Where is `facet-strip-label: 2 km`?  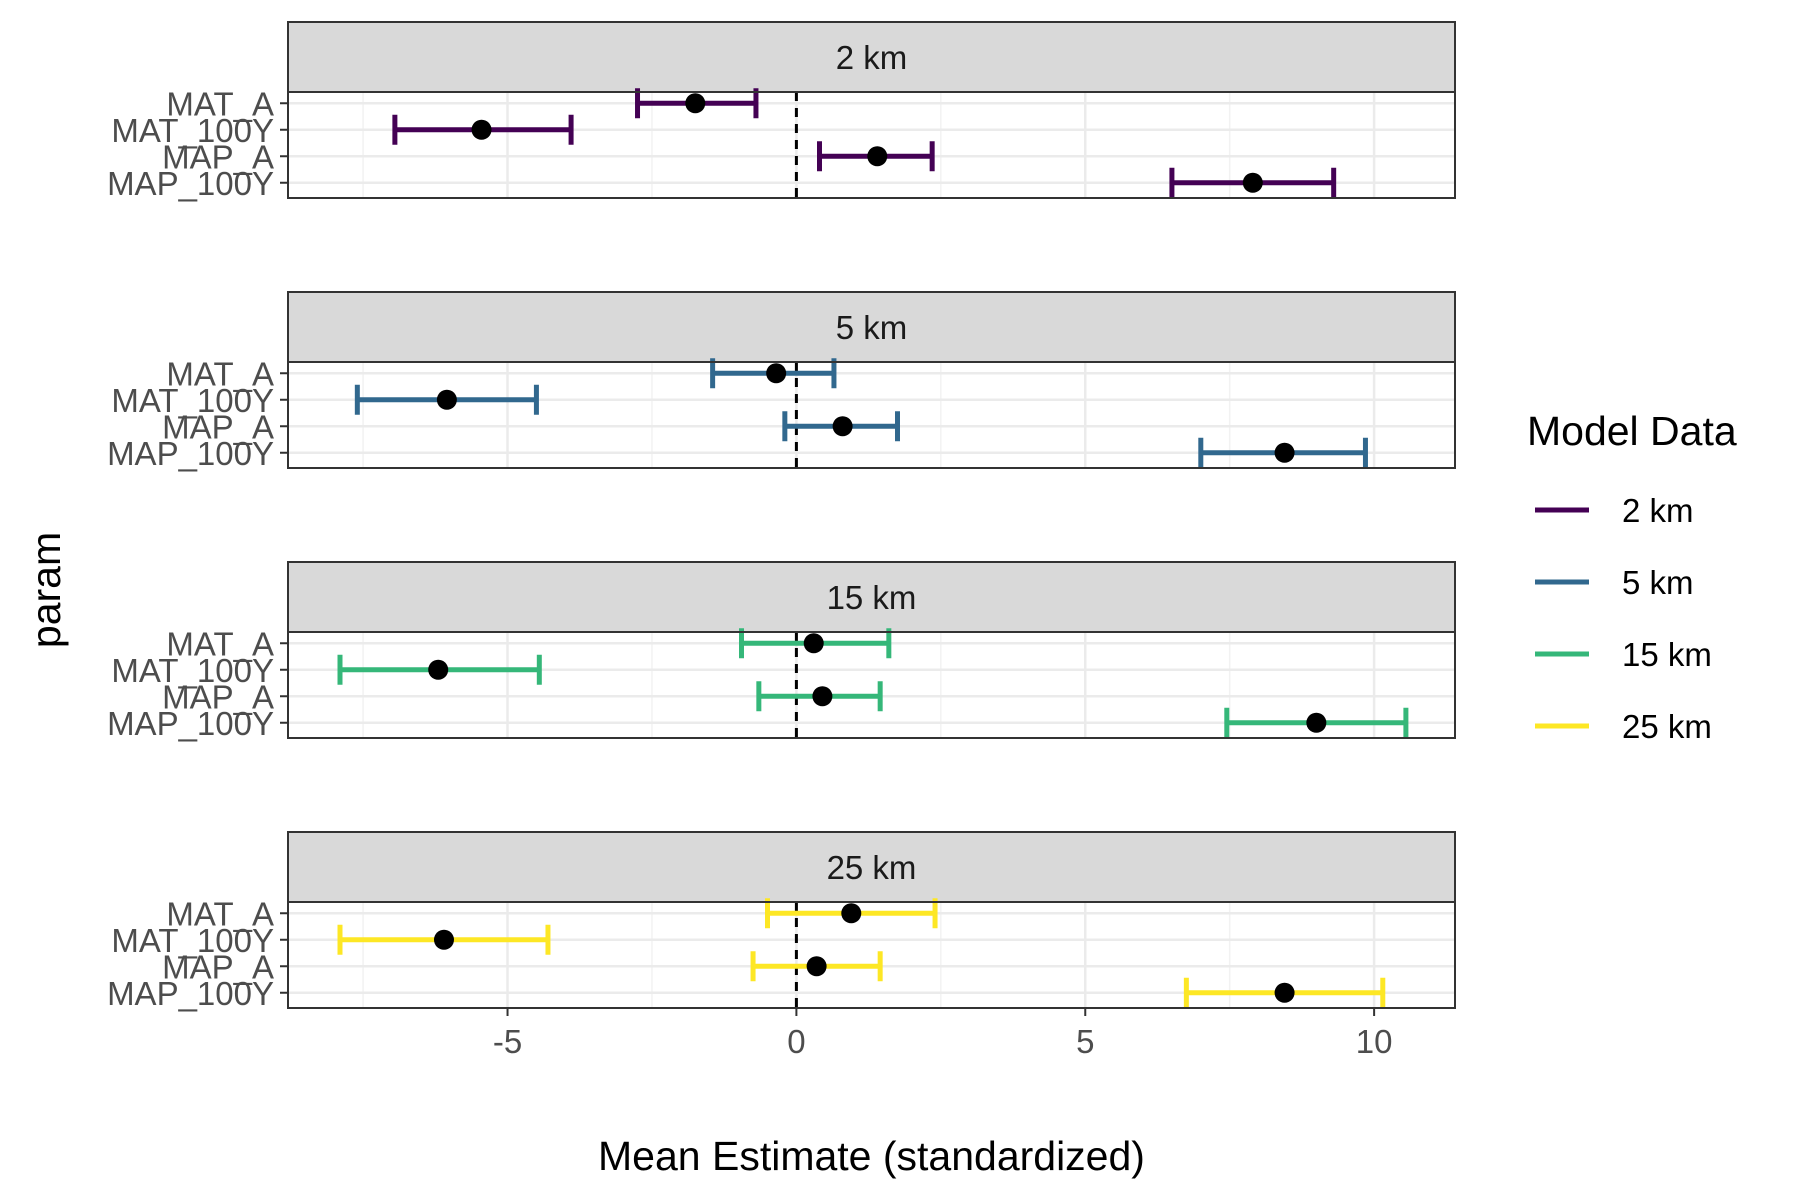
facet-strip-label: 2 km is located at coordinates (872, 57).